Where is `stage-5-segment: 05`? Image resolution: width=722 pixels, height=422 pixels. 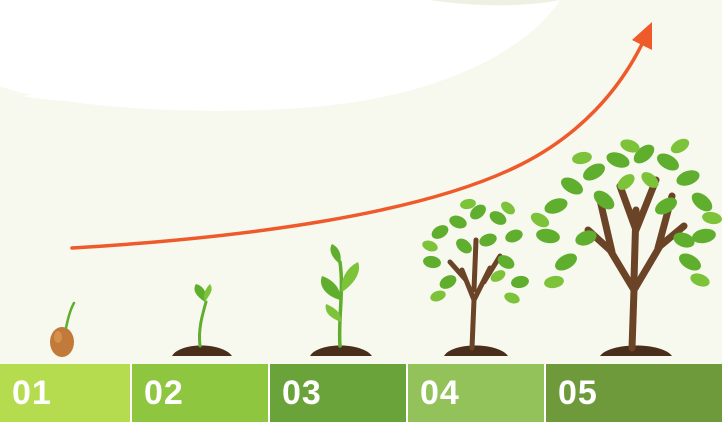
stage-5-segment: 05 is located at coordinates (634, 393).